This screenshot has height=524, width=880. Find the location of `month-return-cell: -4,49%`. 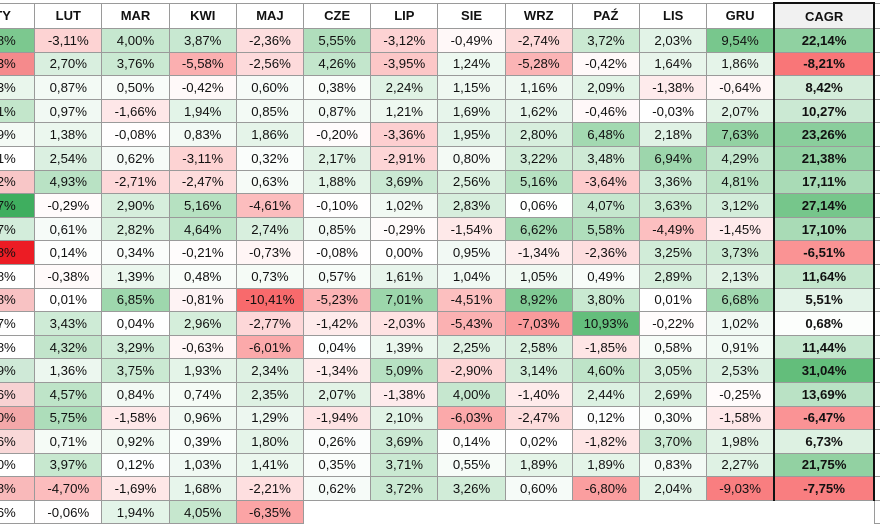

month-return-cell: -4,49% is located at coordinates (673, 229).